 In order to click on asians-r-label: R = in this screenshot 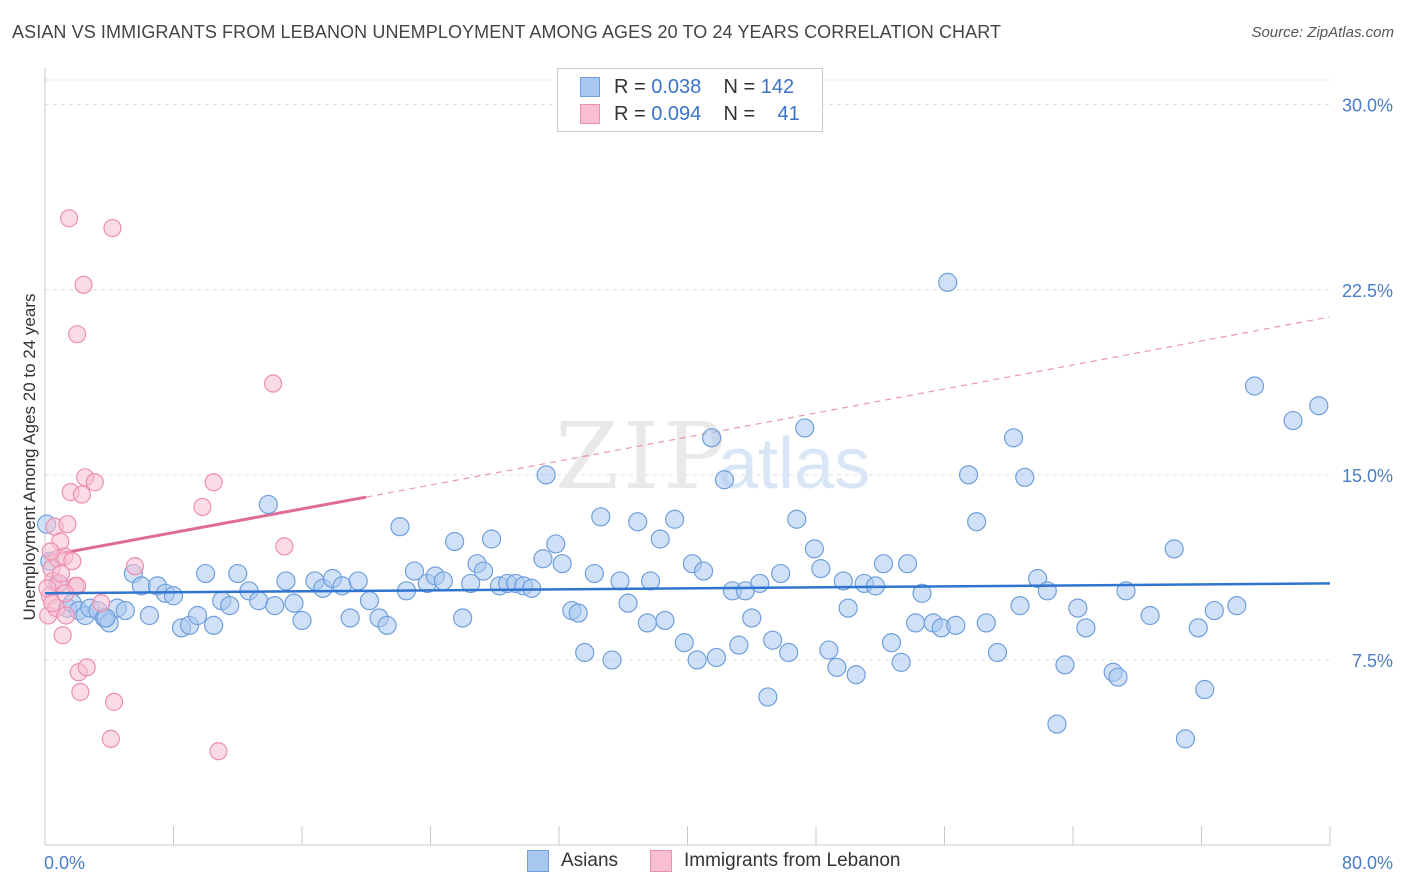, I will do `click(630, 86)`.